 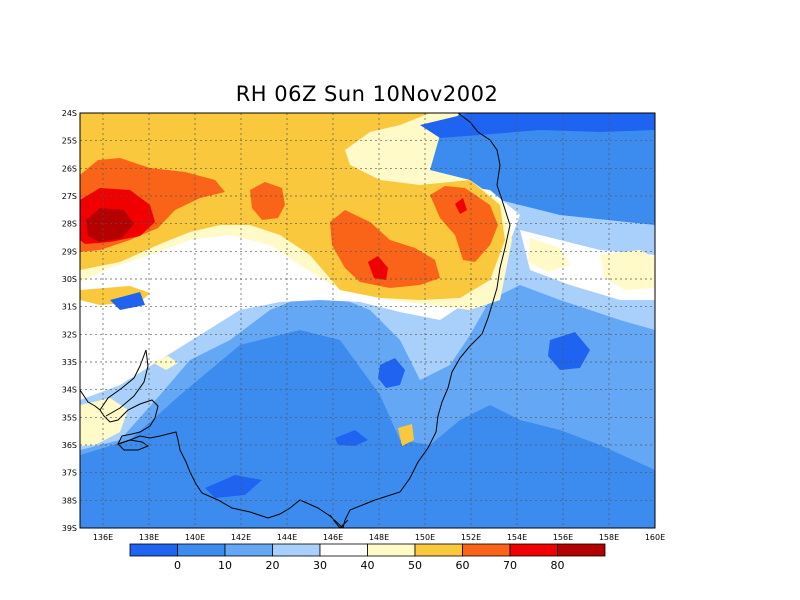 What do you see at coordinates (69, 168) in the screenshot?
I see `lat-label: 26S` at bounding box center [69, 168].